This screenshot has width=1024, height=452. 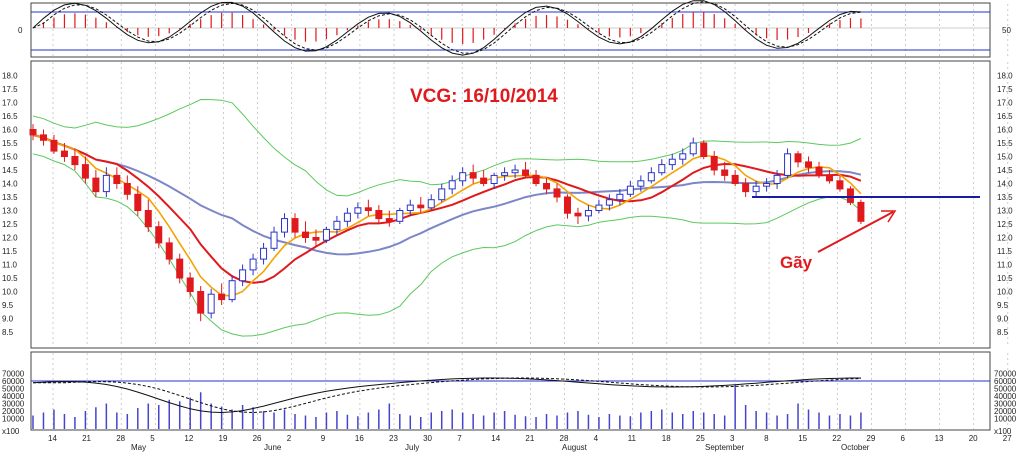 I want to click on price-tick-right: 15.0, so click(x=1005, y=157).